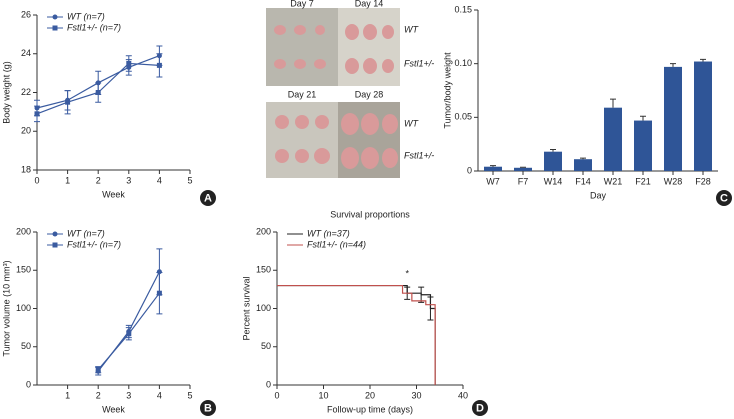  Describe the element at coordinates (266, 346) in the screenshot. I see `y-tick-label: 50` at that location.